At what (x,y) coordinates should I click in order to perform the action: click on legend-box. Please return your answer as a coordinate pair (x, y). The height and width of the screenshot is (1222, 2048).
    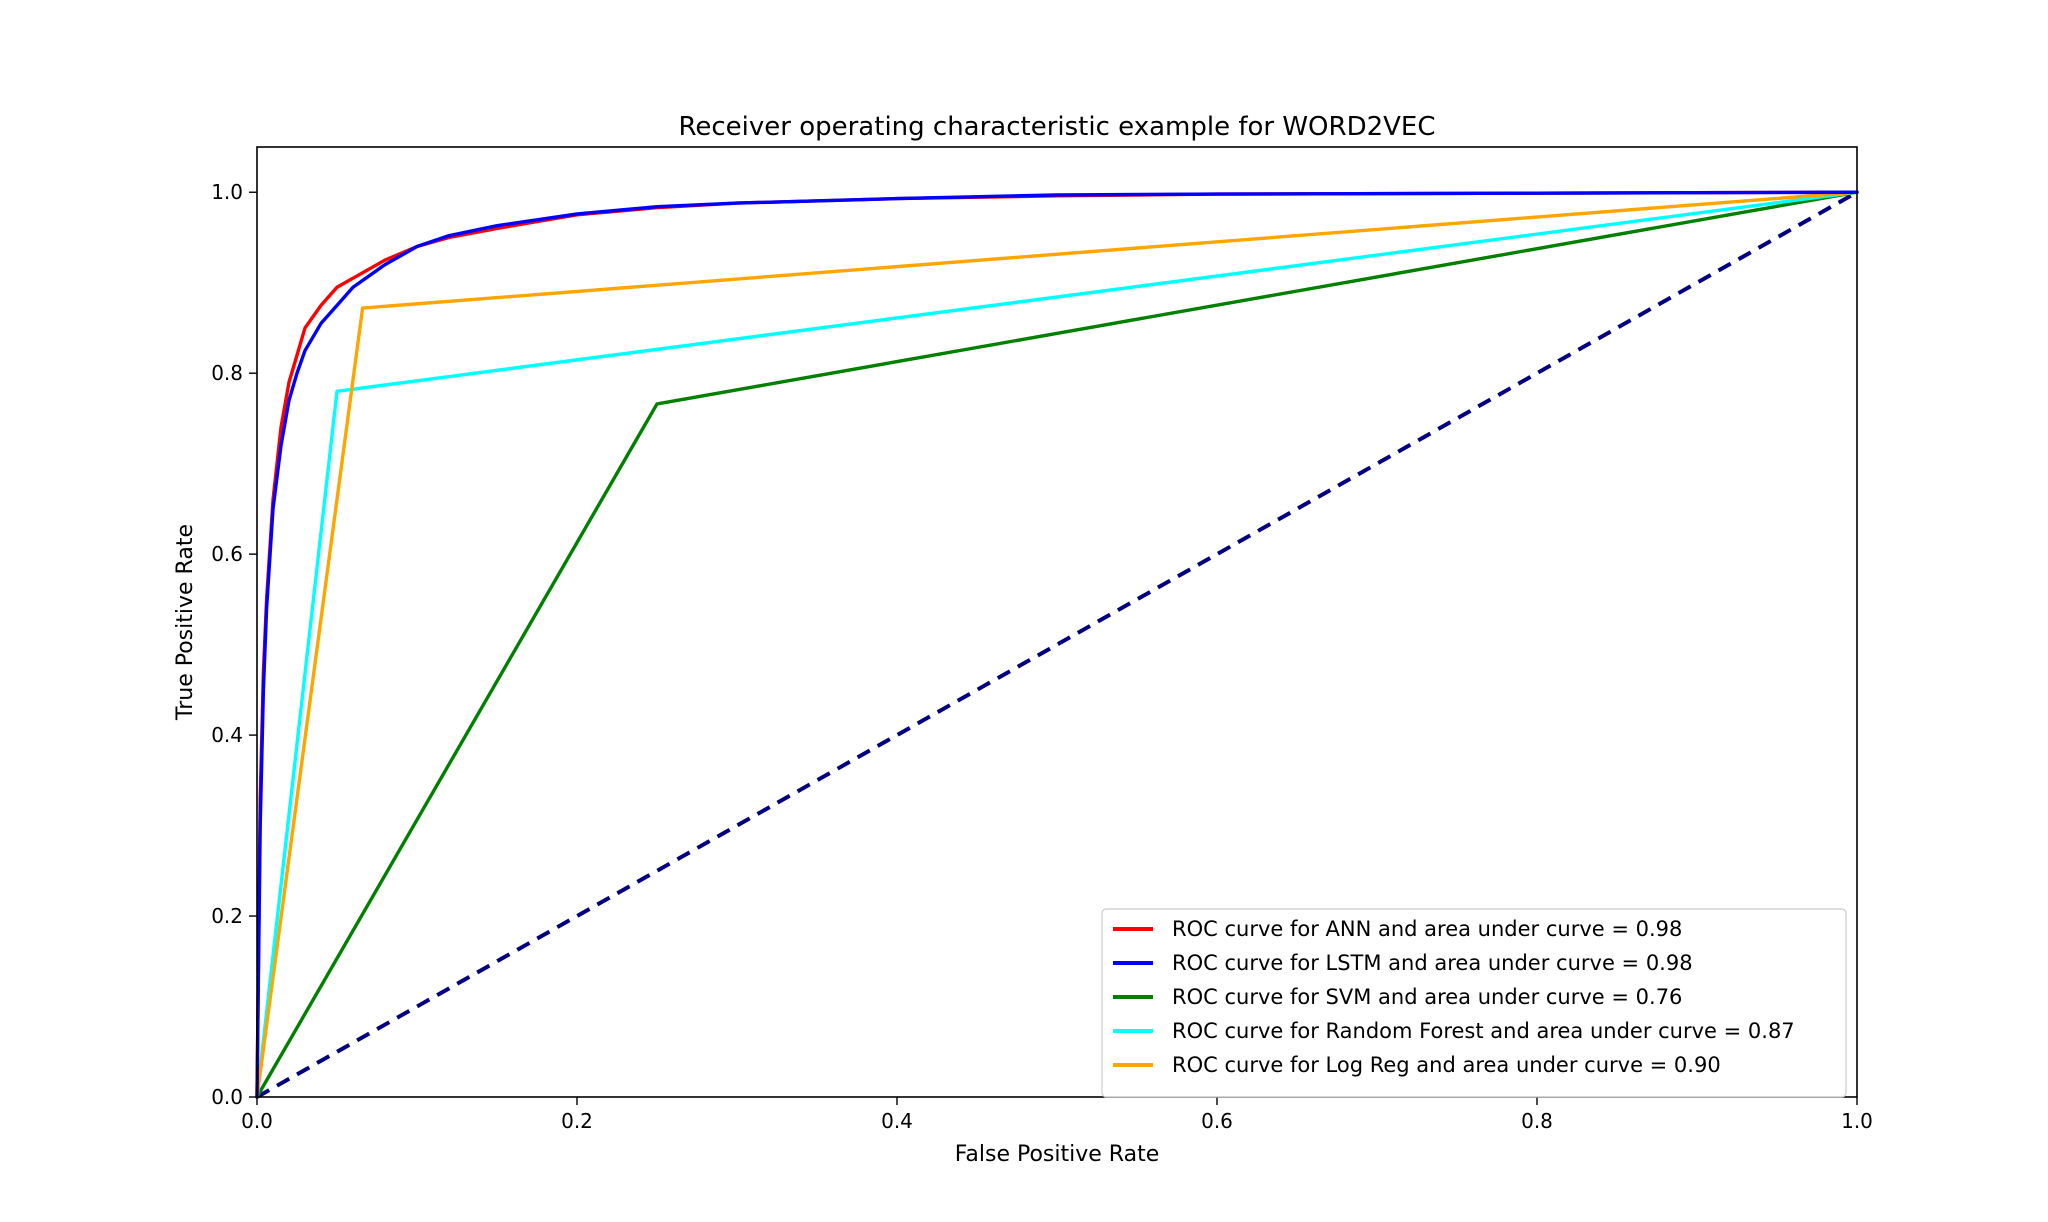
    Looking at the image, I should click on (1474, 1003).